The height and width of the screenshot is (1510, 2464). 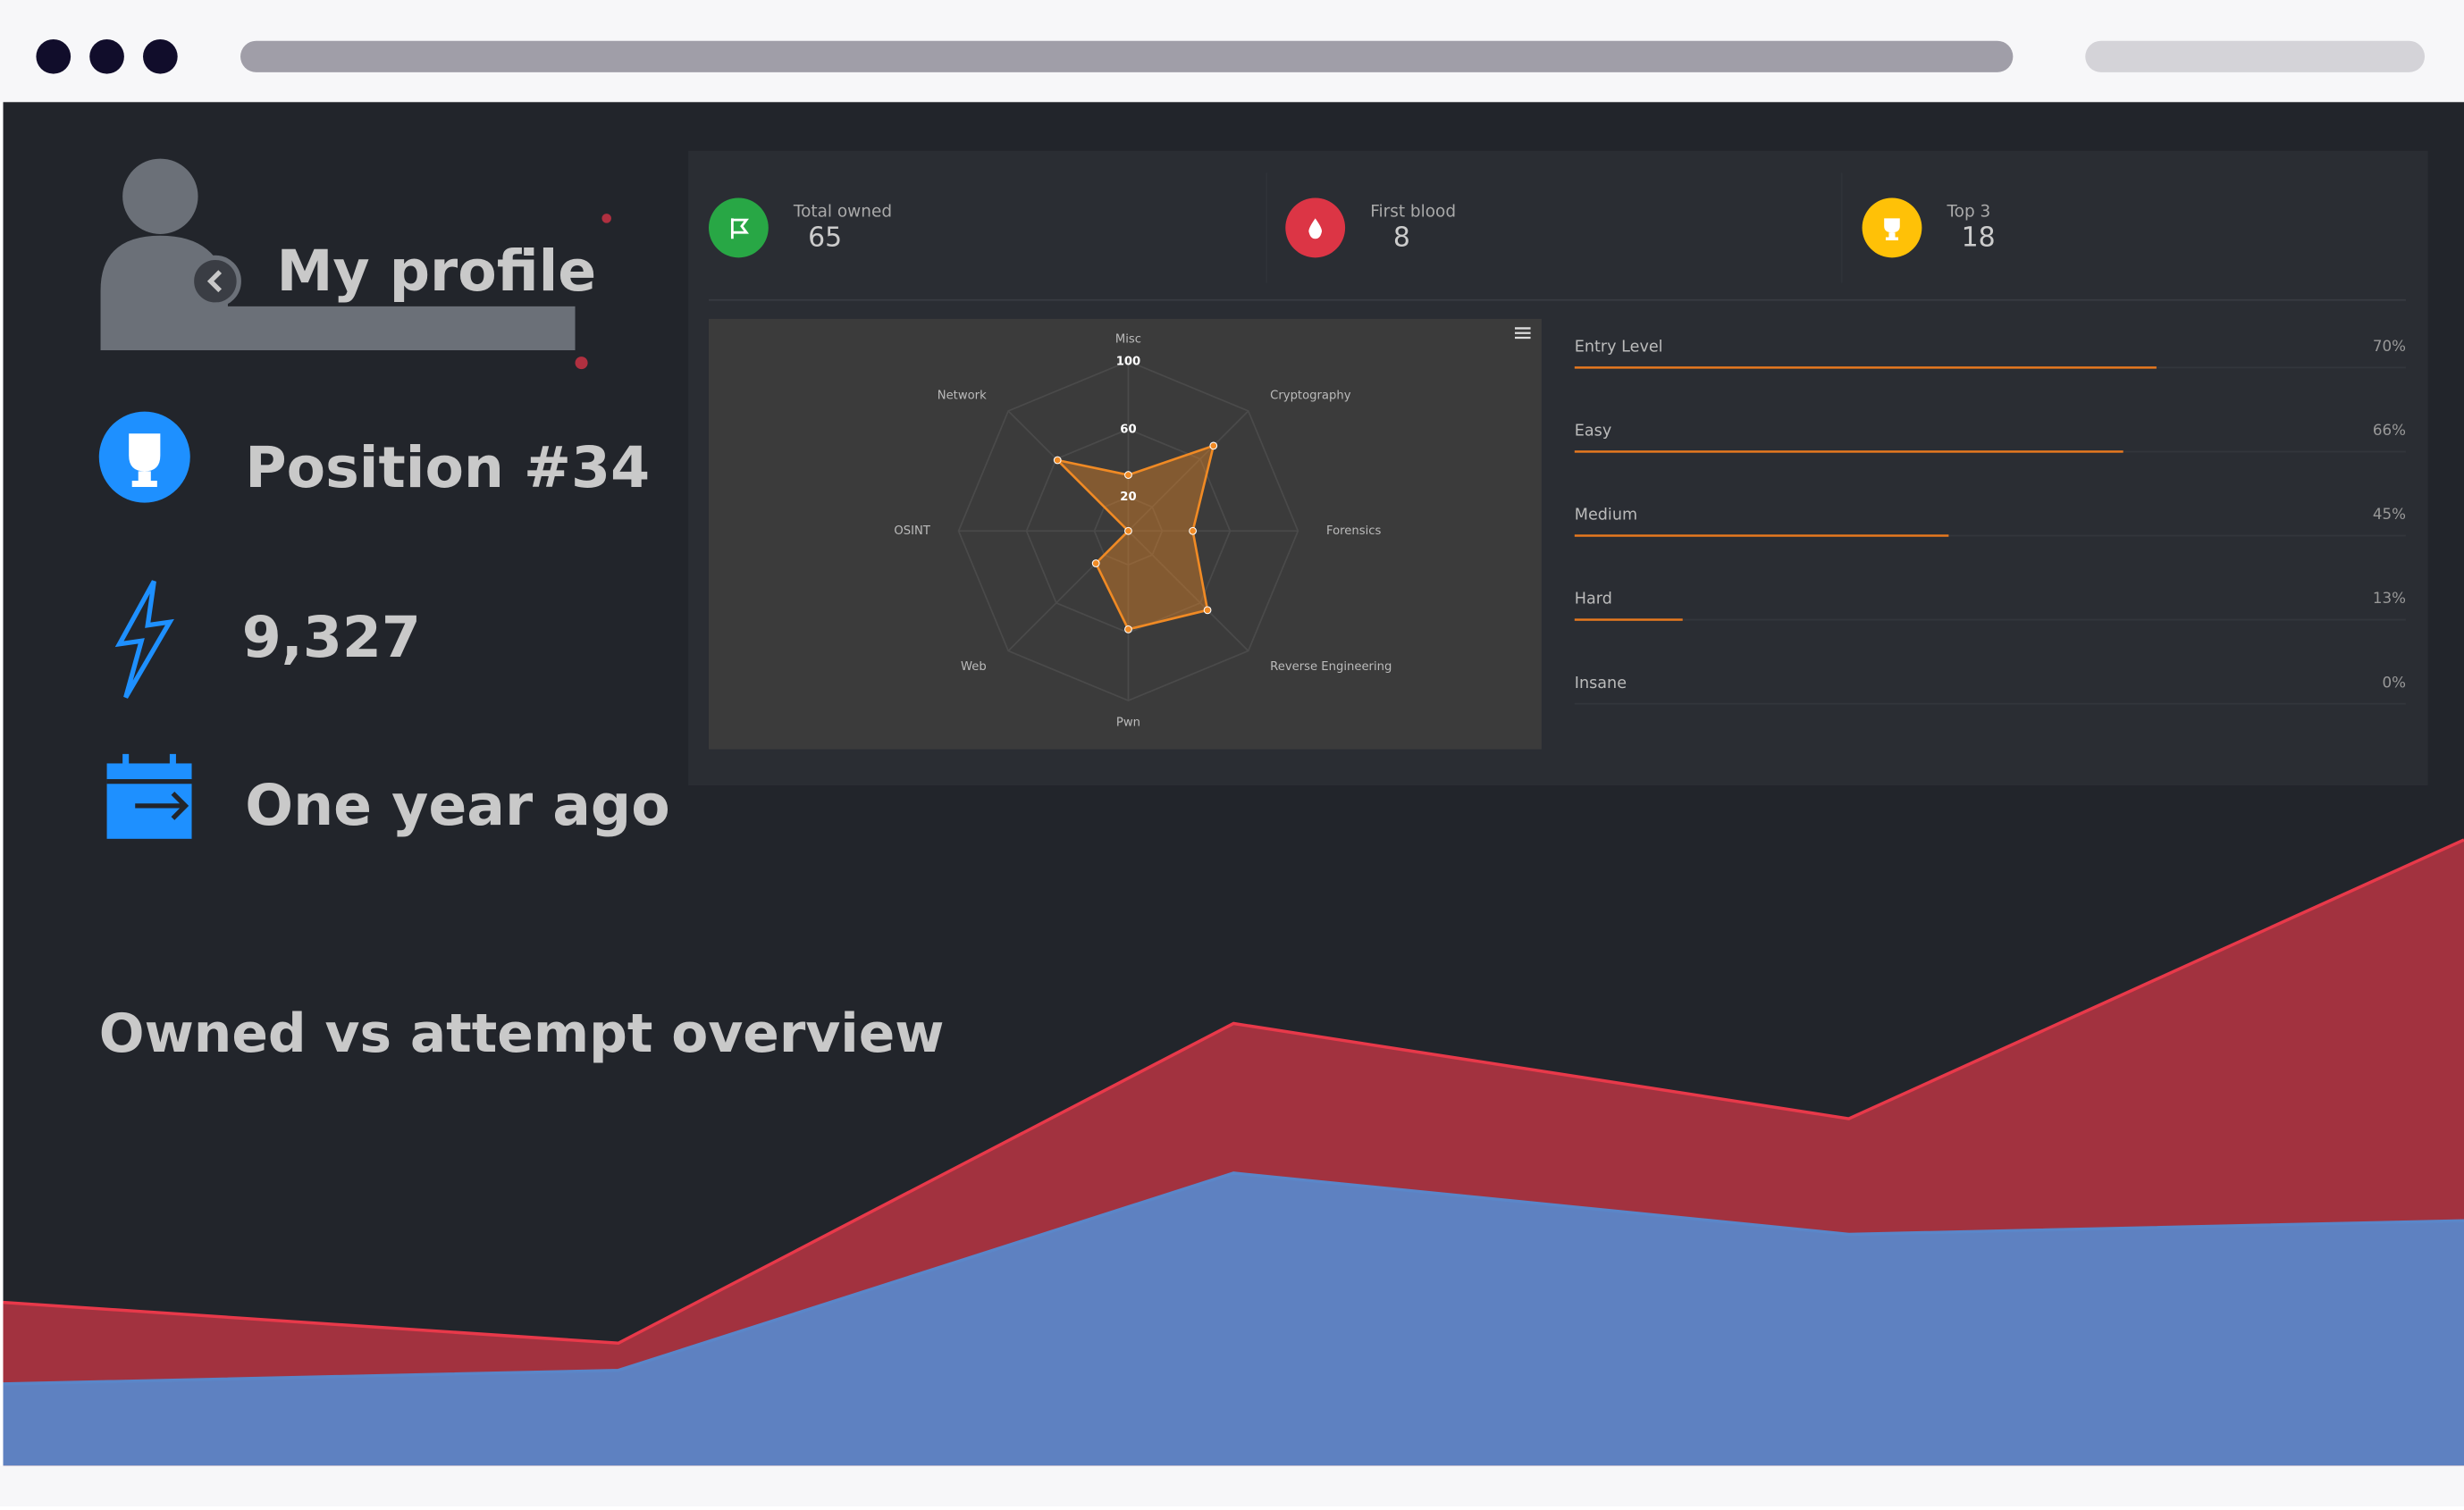 What do you see at coordinates (1310, 396) in the screenshot?
I see `axis-label: Cryptography` at bounding box center [1310, 396].